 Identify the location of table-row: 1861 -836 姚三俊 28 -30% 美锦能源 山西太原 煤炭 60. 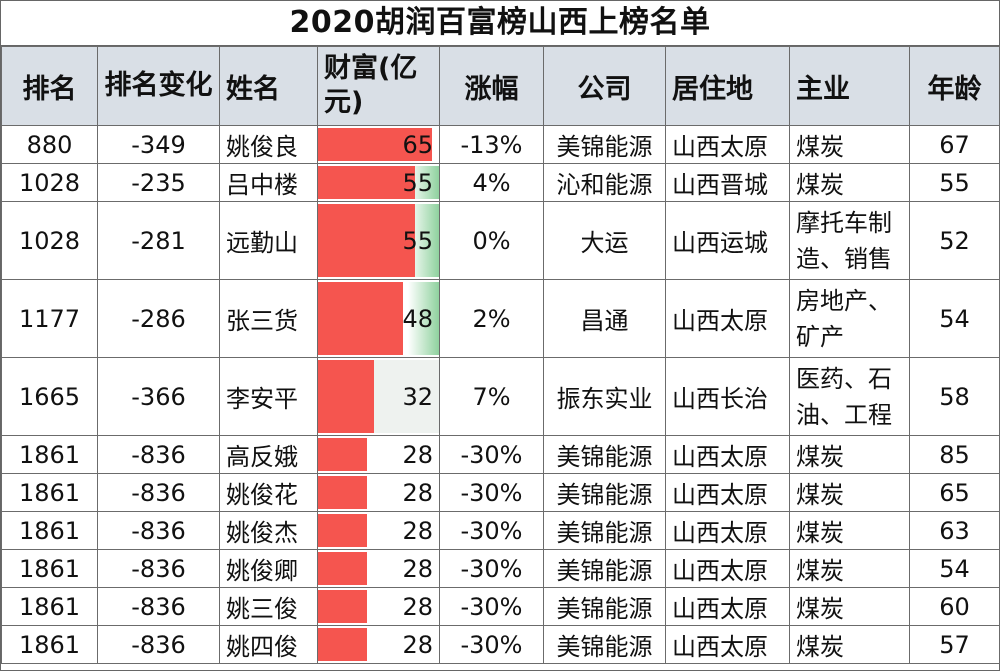
(500, 606).